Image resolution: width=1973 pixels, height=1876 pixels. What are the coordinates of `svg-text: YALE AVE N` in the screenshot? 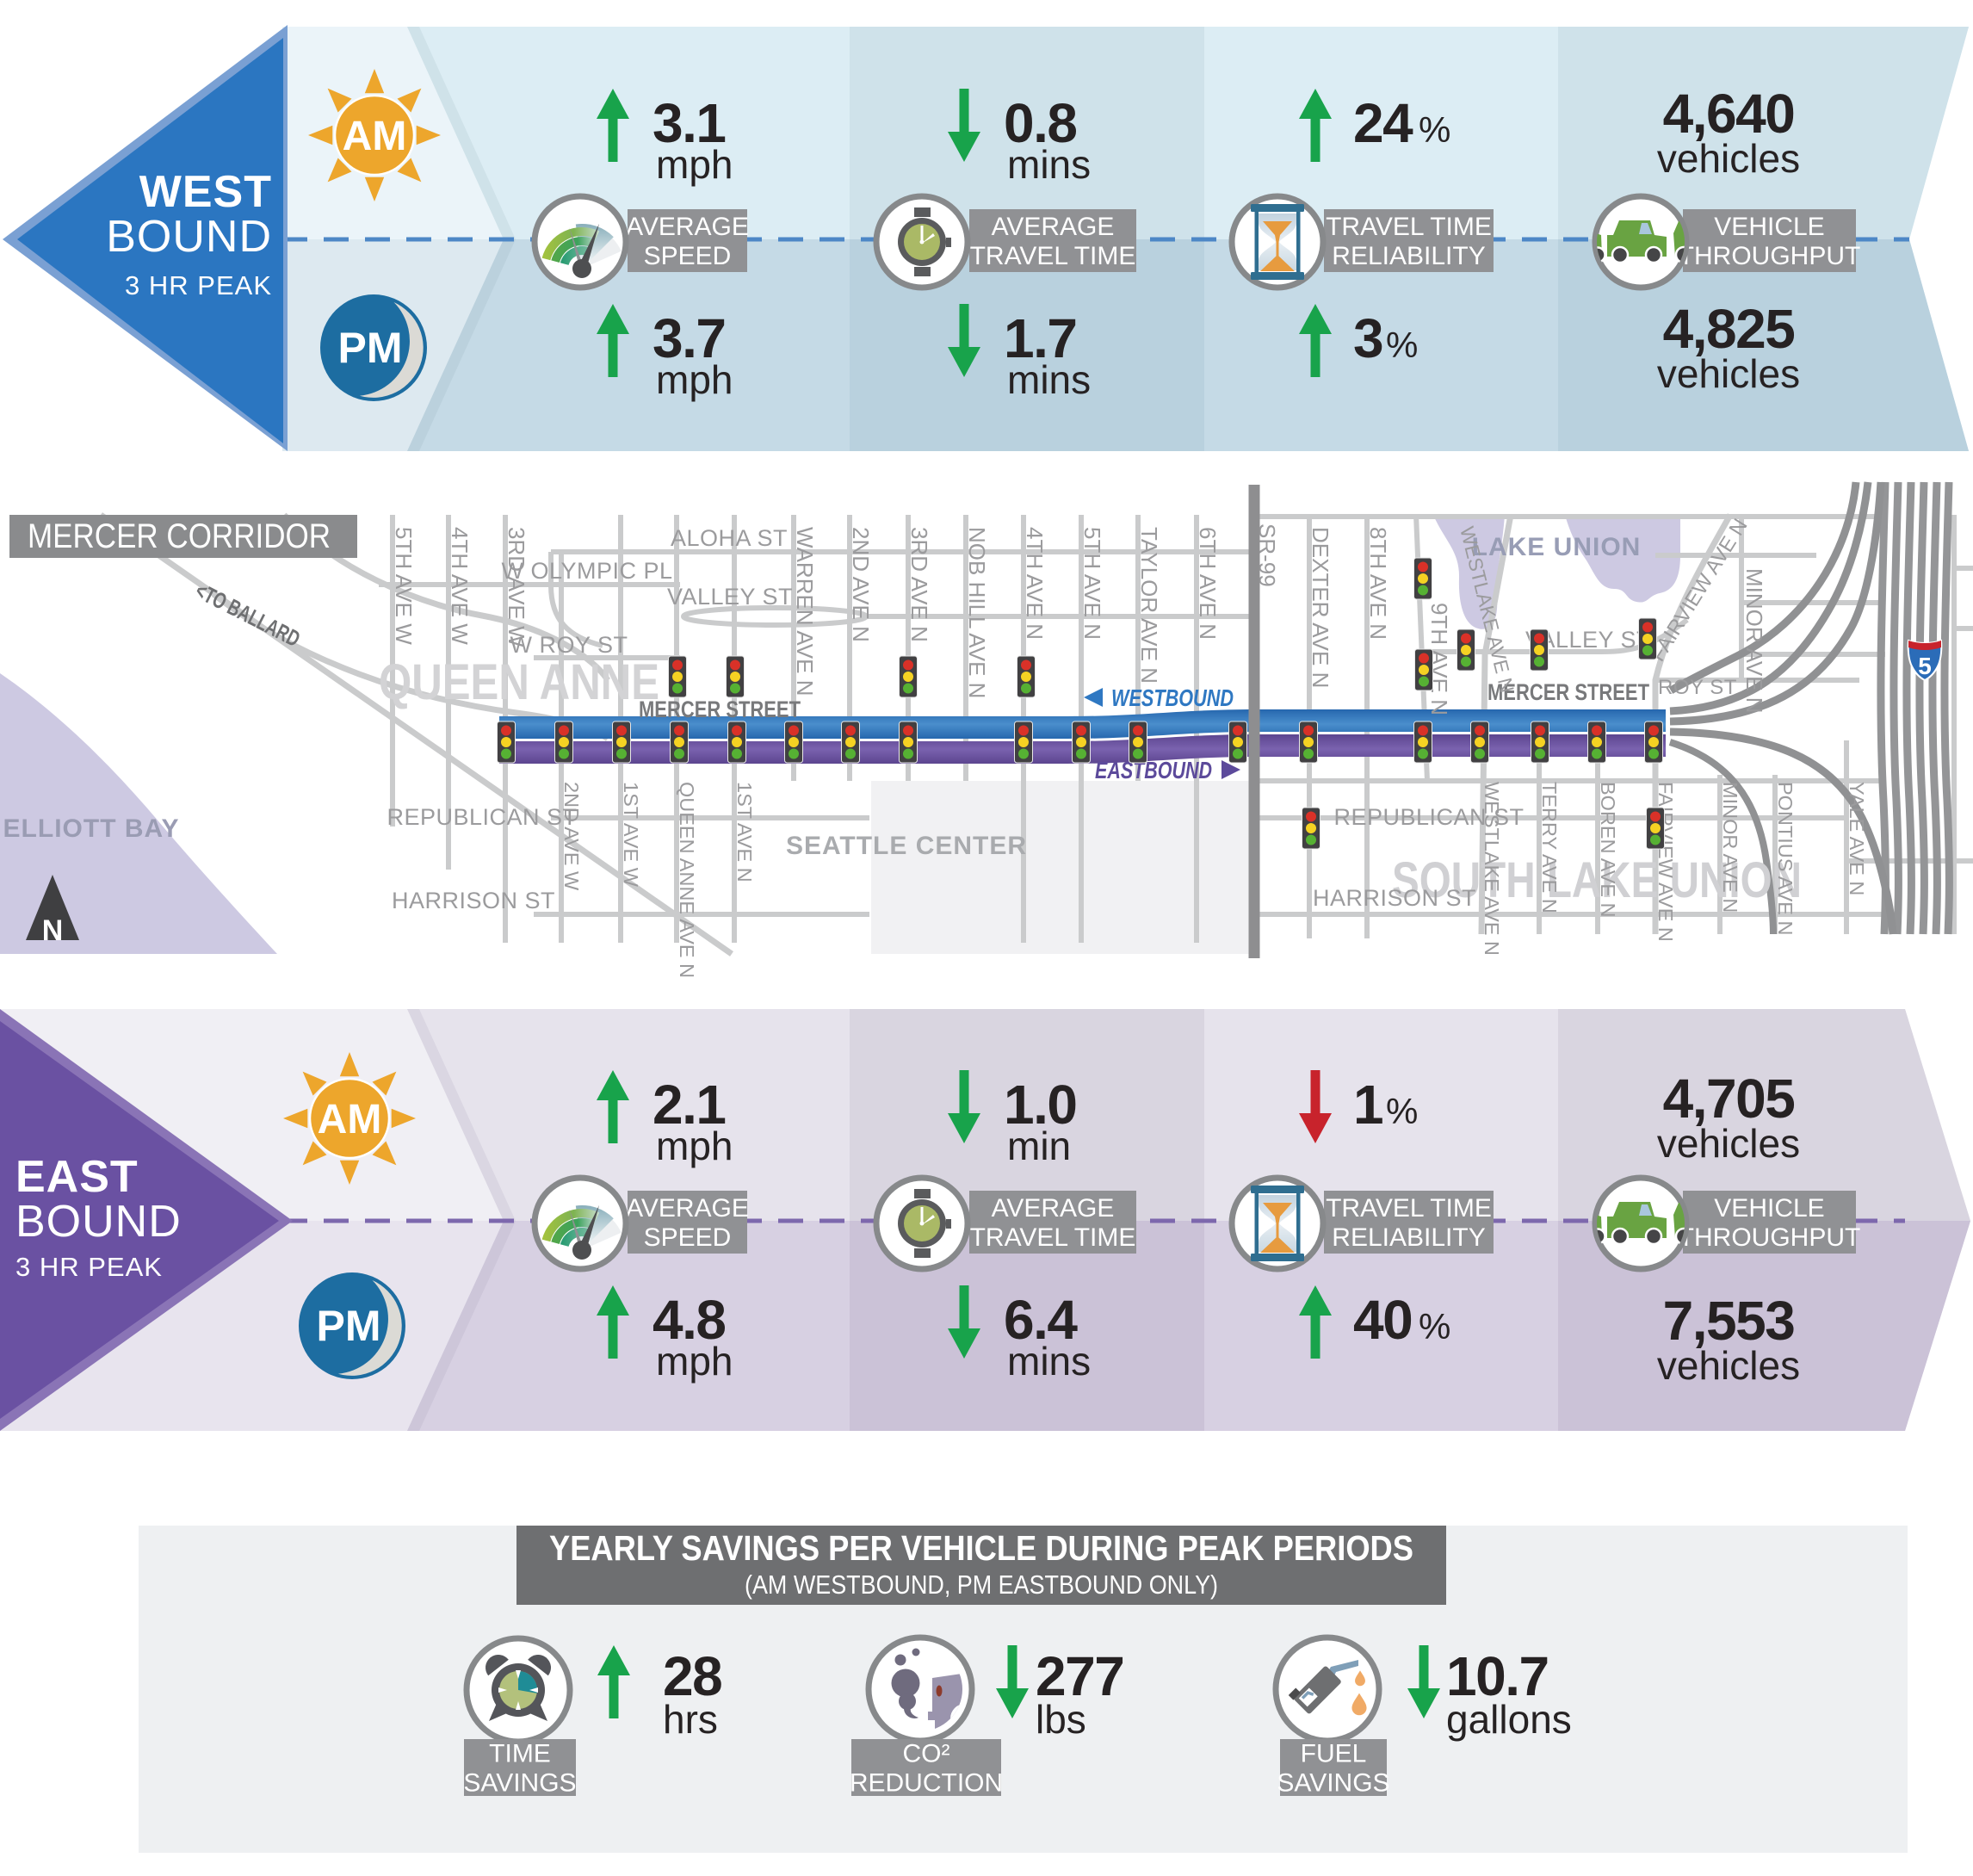 It's located at (1857, 838).